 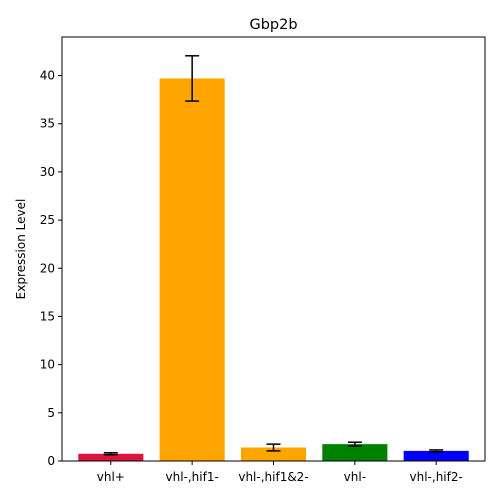 What do you see at coordinates (47, 76) in the screenshot?
I see `y-tick-label-8: 40` at bounding box center [47, 76].